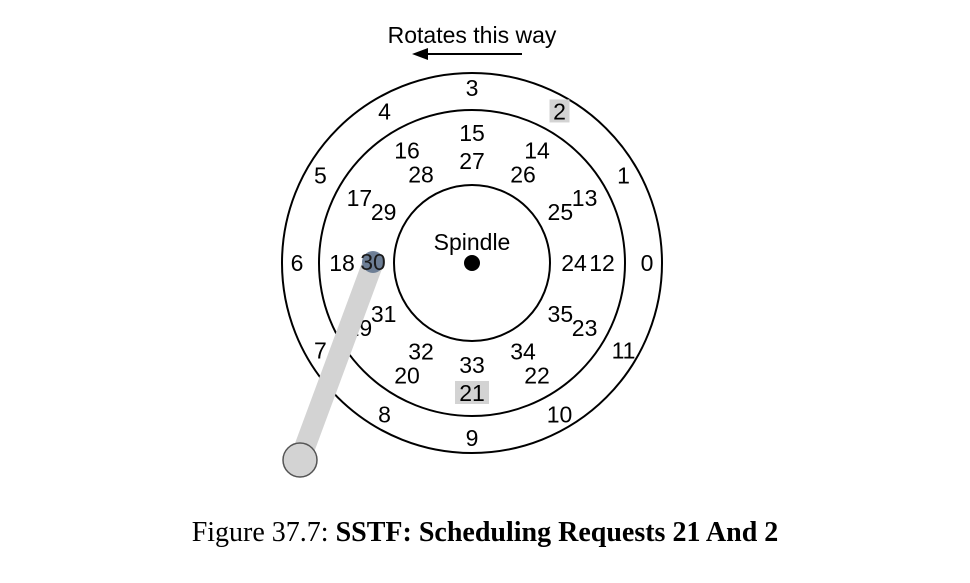  I want to click on outer-sector-3: 3, so click(472, 88).